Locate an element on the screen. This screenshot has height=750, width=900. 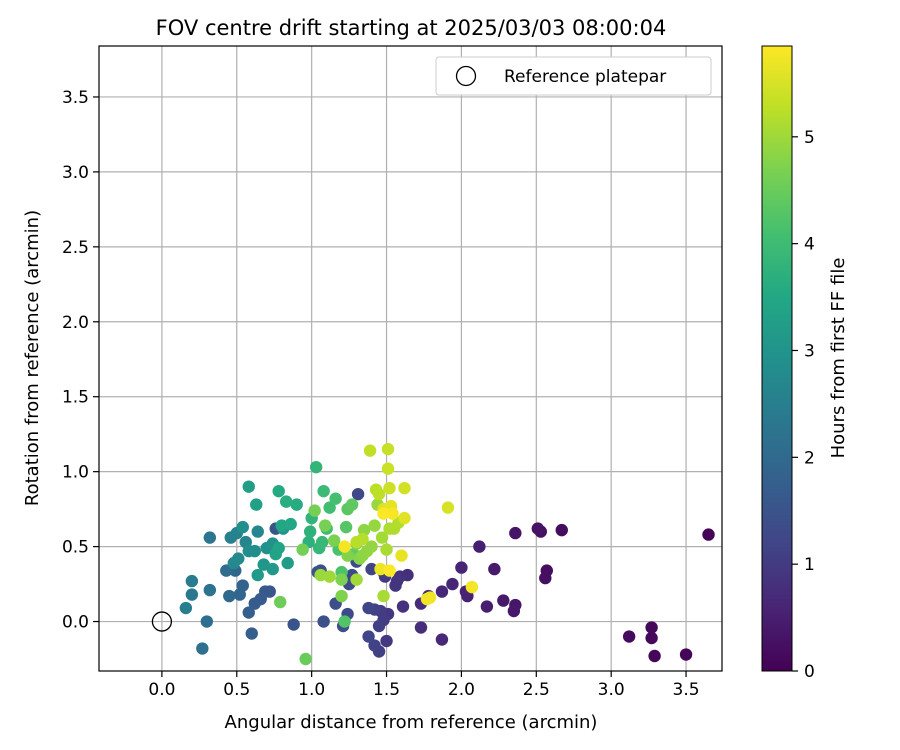
y-tick-label: 0.5 is located at coordinates (75, 548).